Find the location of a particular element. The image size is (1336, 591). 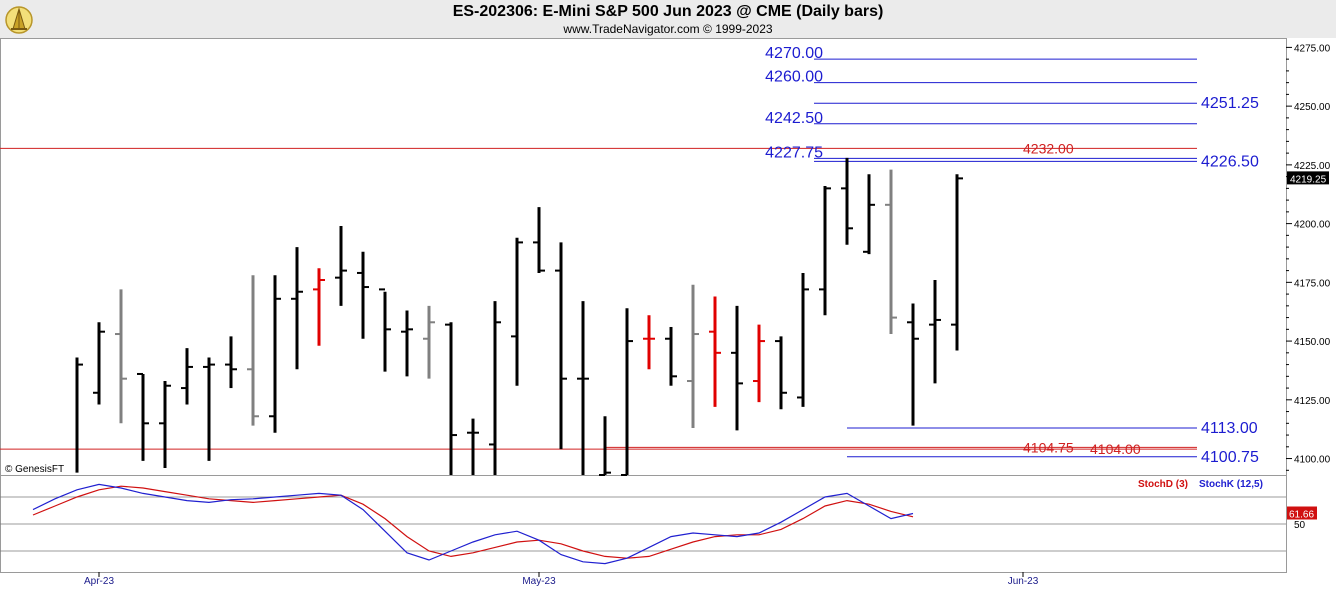

stoch-last-label: 61.66 is located at coordinates (1301, 515).